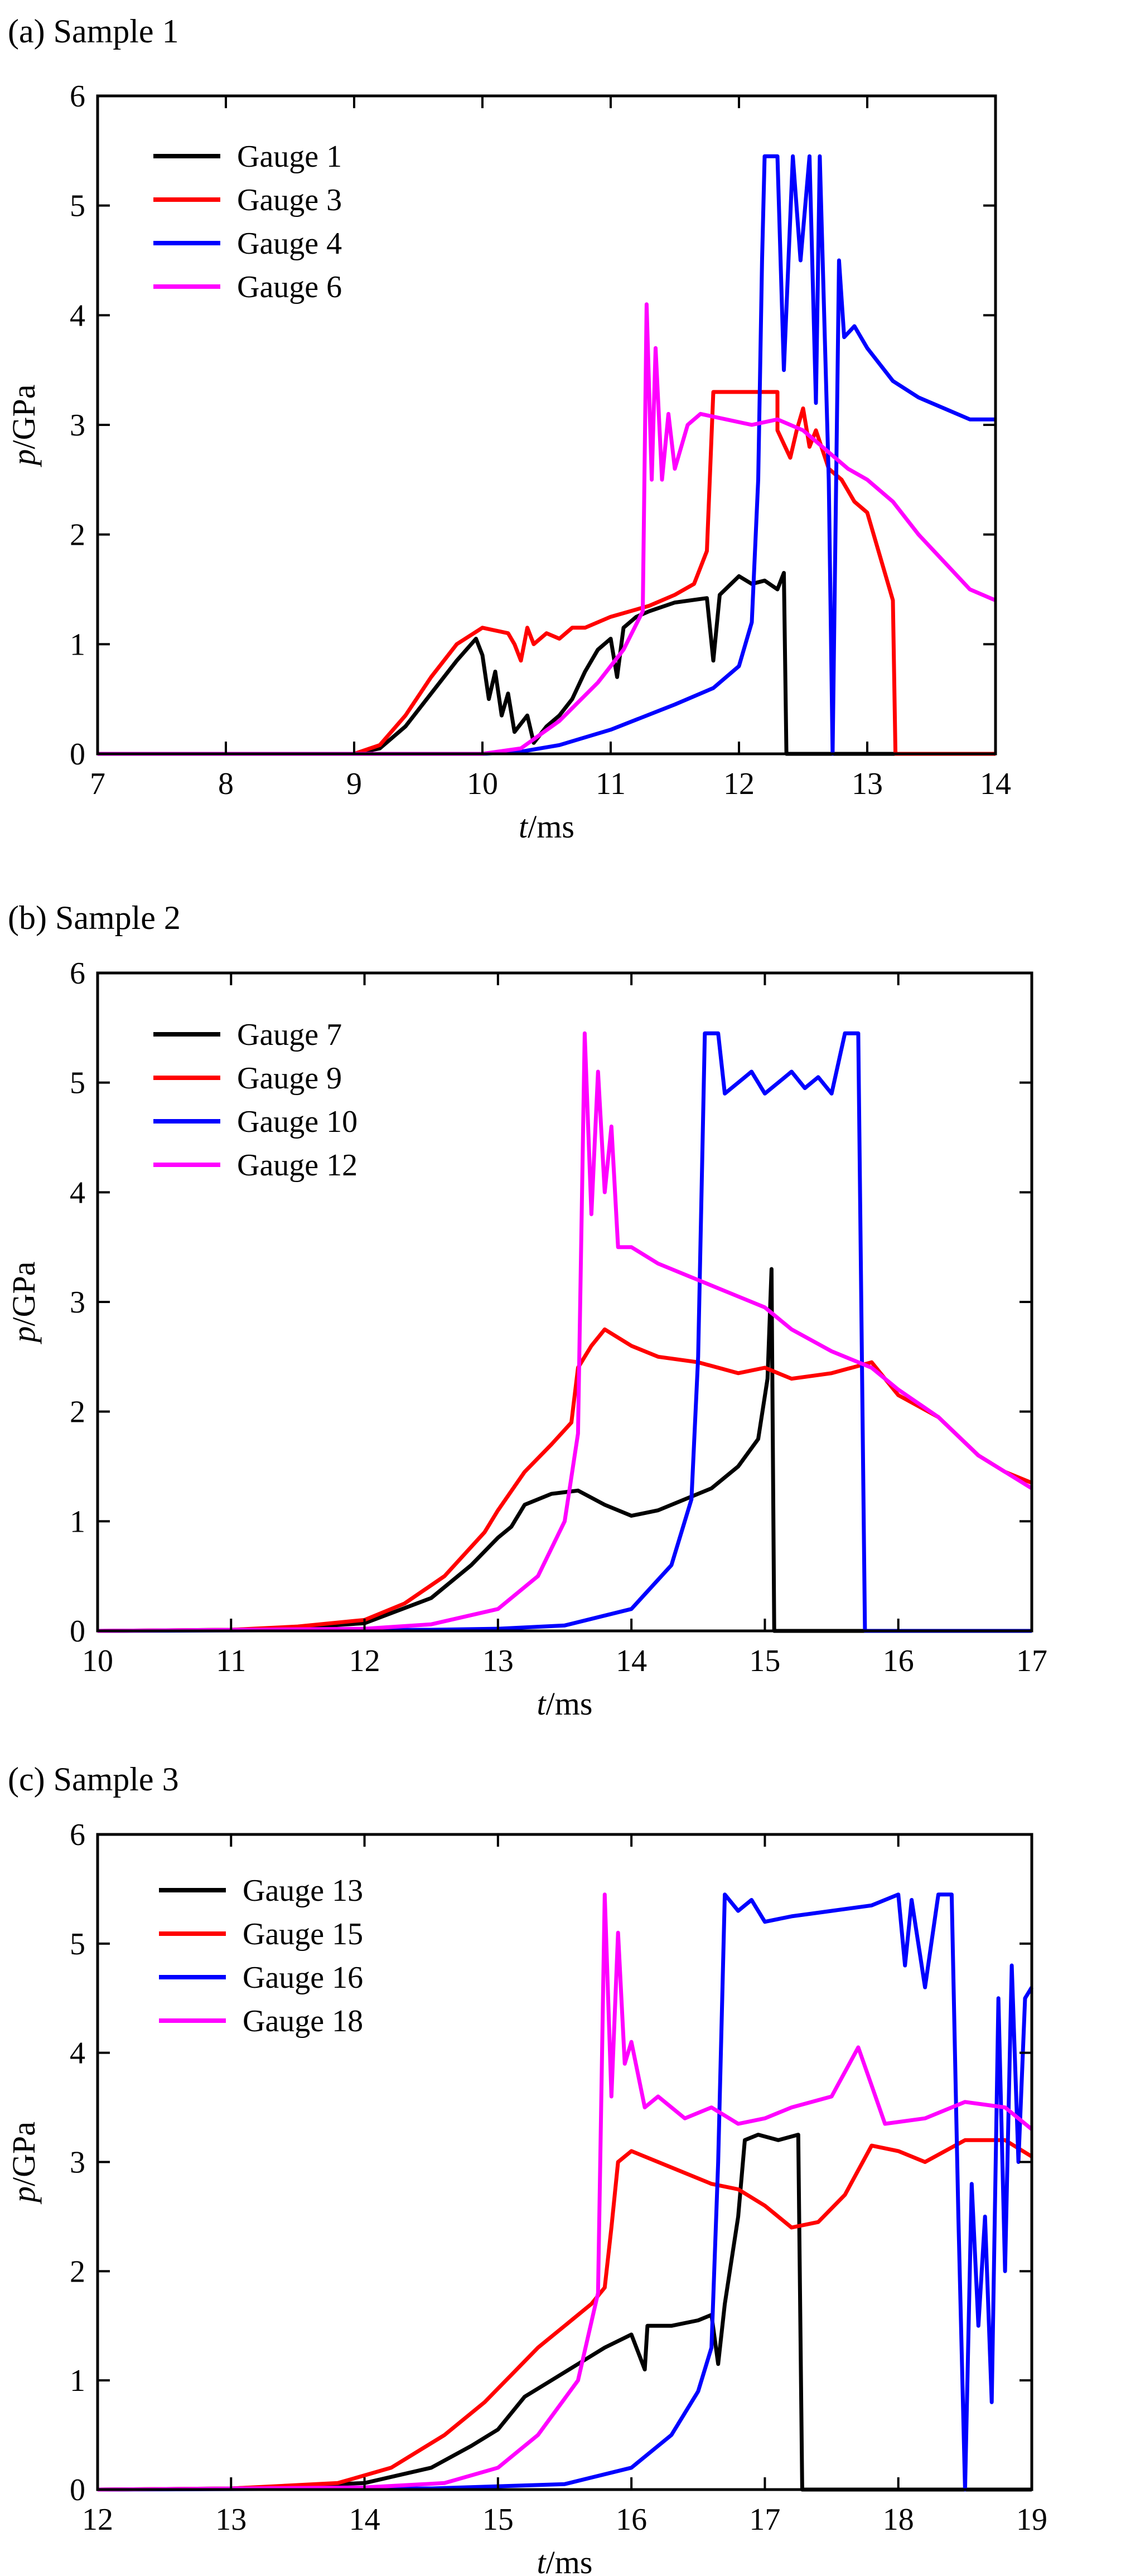 Image resolution: width=1121 pixels, height=2576 pixels. I want to click on legend-label: Gauge 4, so click(289, 243).